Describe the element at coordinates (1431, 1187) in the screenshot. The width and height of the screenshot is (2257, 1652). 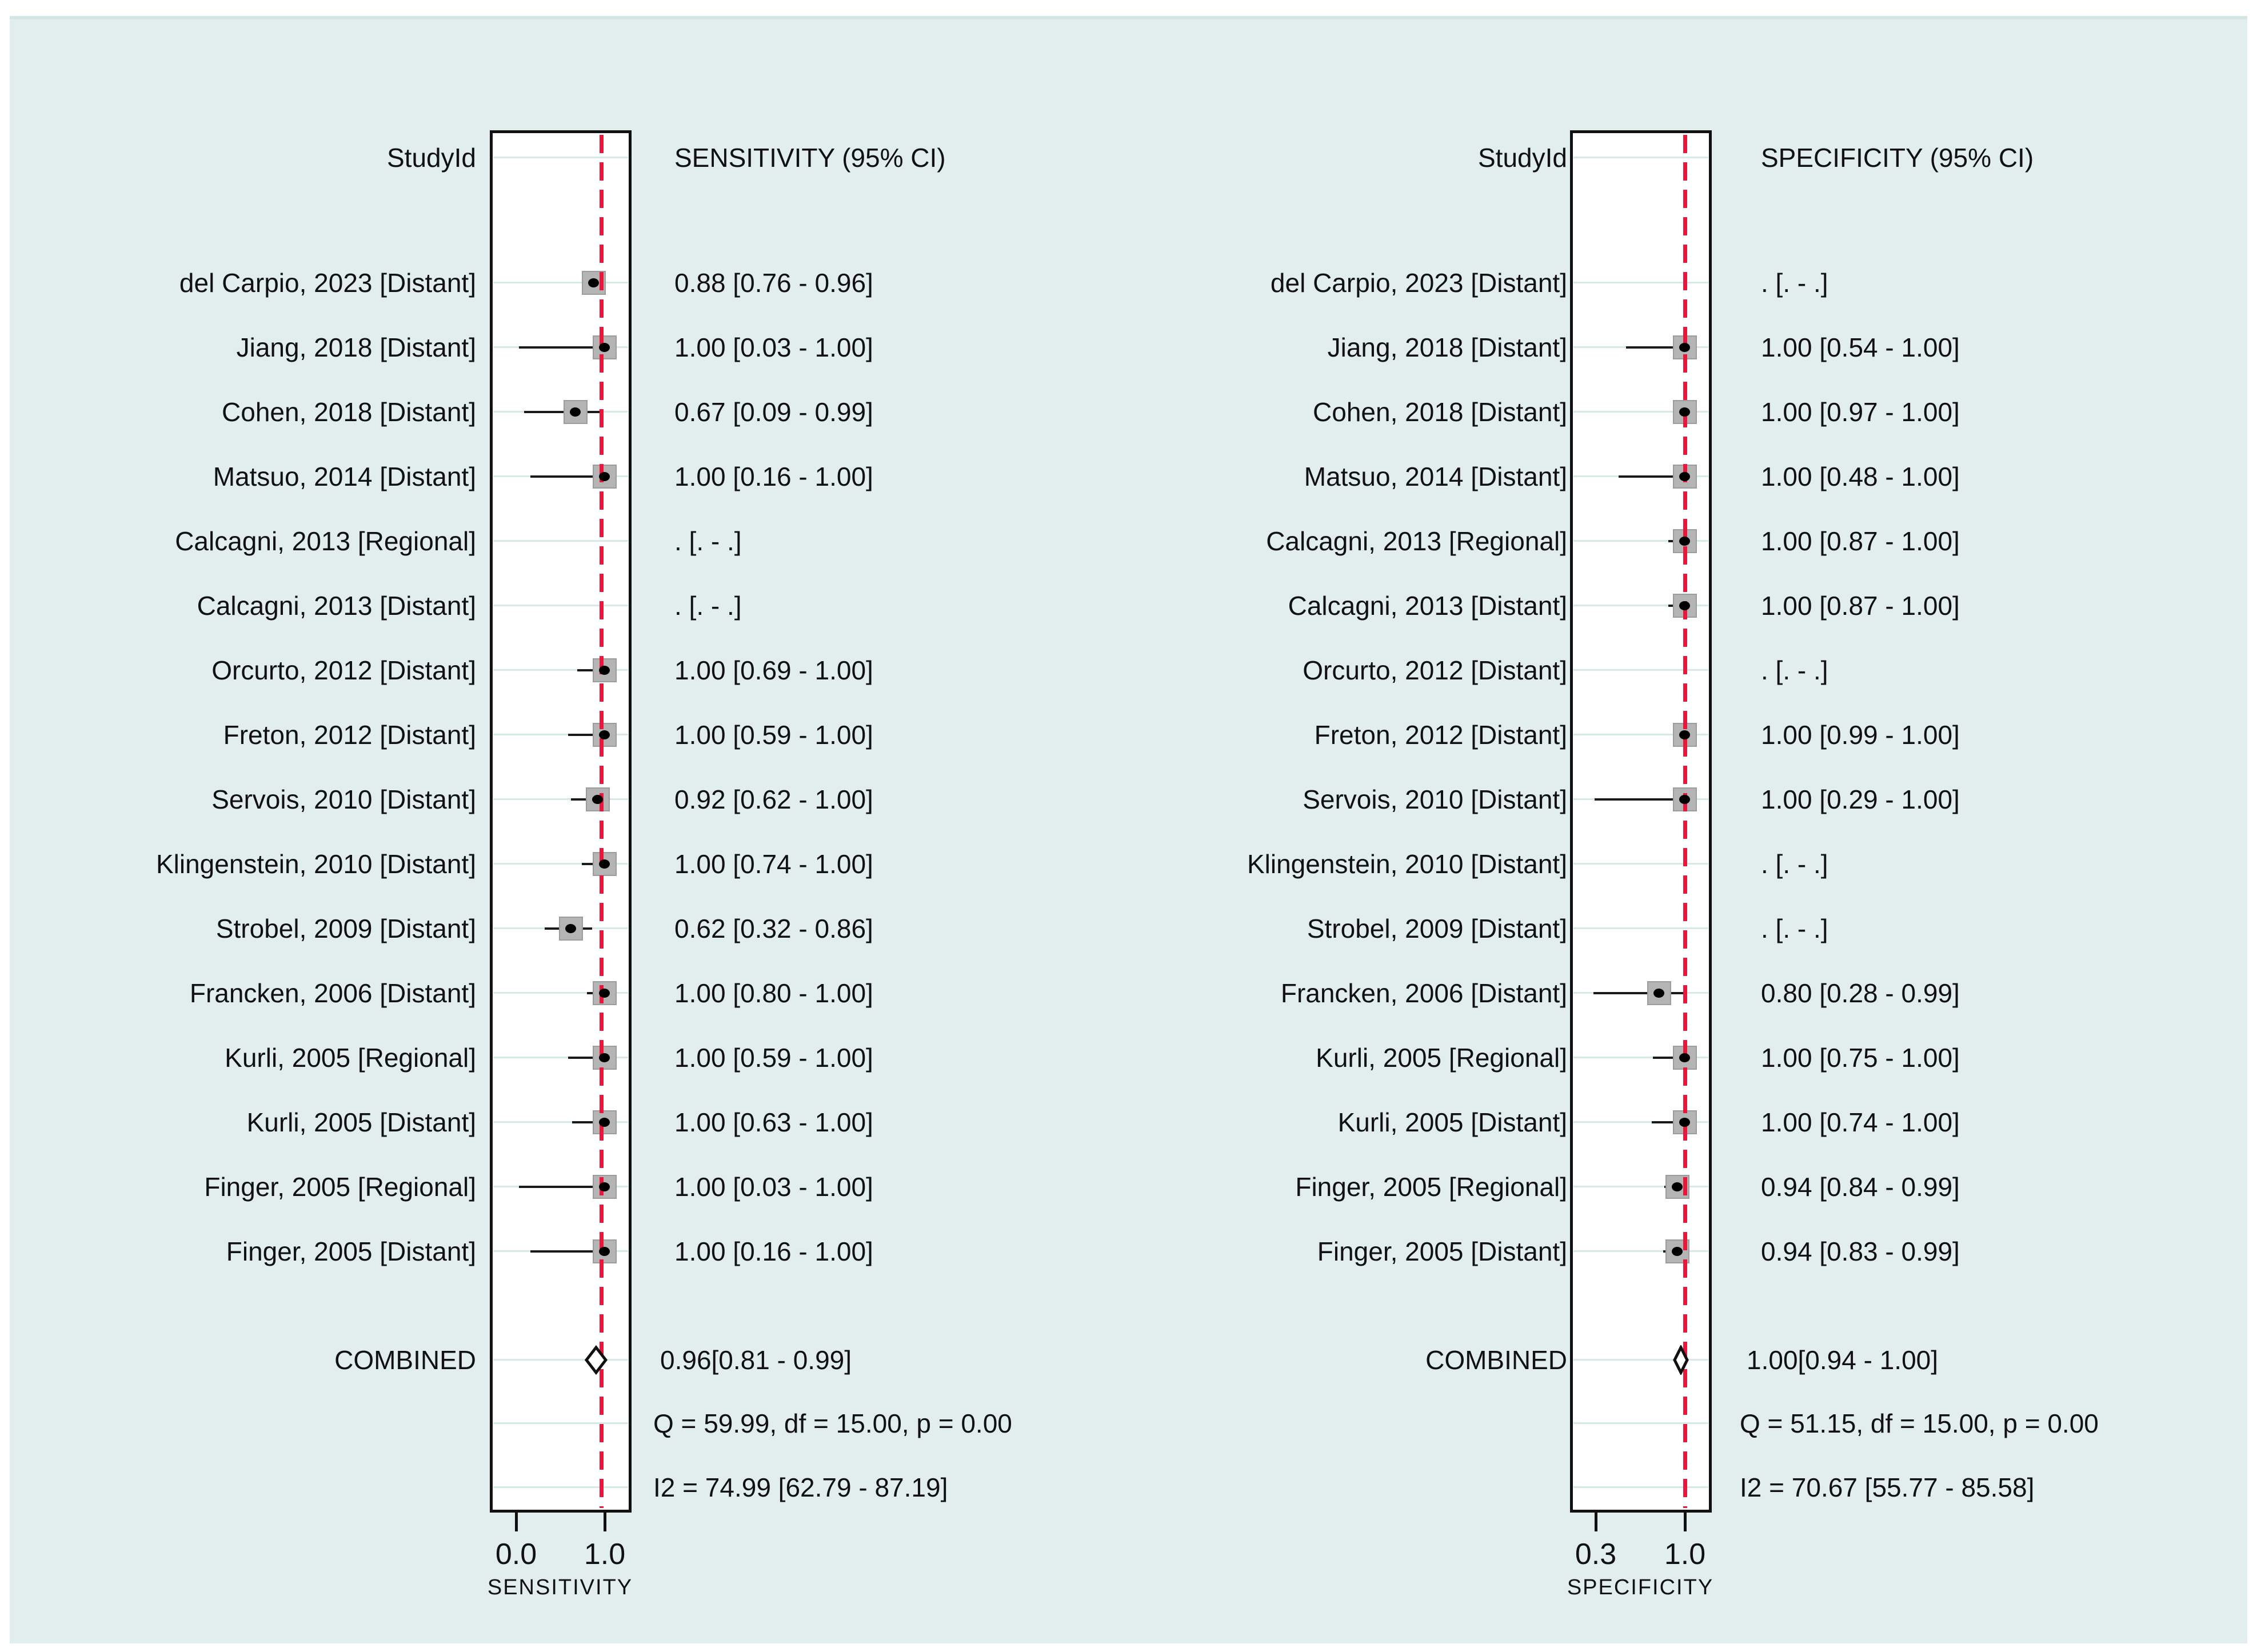
I see `study-label: Finger, 2005 [Regional]` at that location.